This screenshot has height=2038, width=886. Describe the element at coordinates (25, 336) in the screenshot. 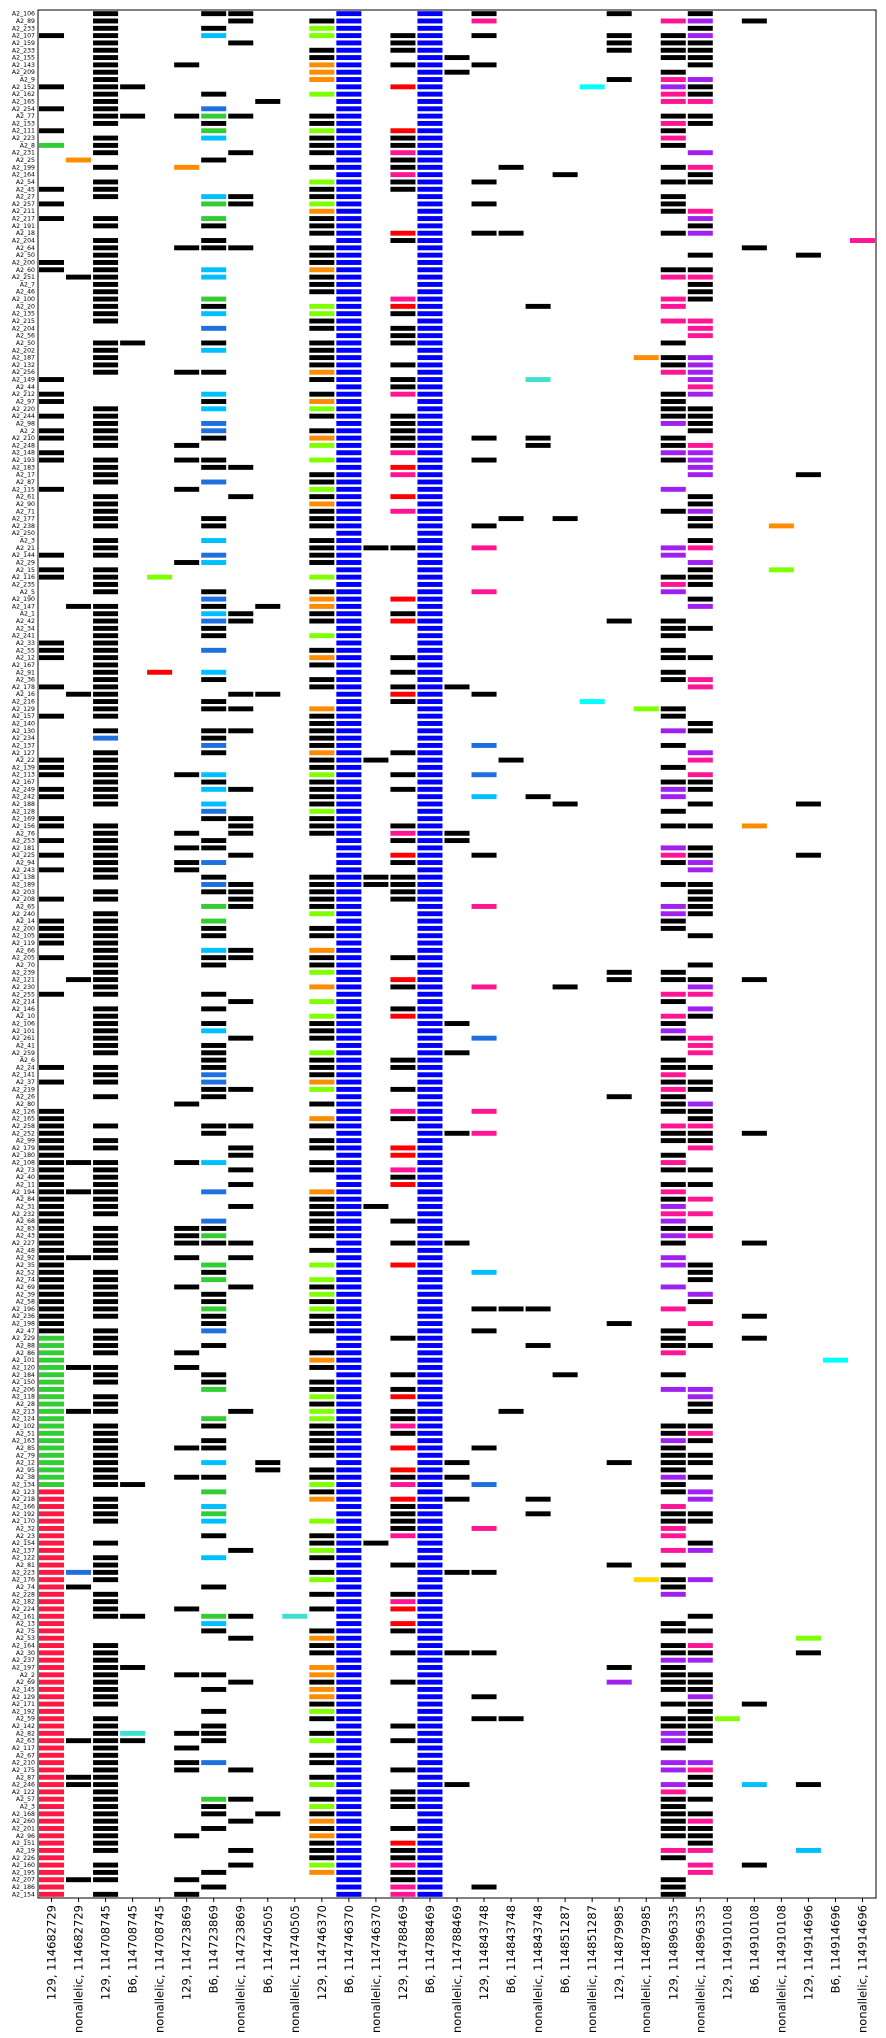

I see `row-label: A2_56` at that location.